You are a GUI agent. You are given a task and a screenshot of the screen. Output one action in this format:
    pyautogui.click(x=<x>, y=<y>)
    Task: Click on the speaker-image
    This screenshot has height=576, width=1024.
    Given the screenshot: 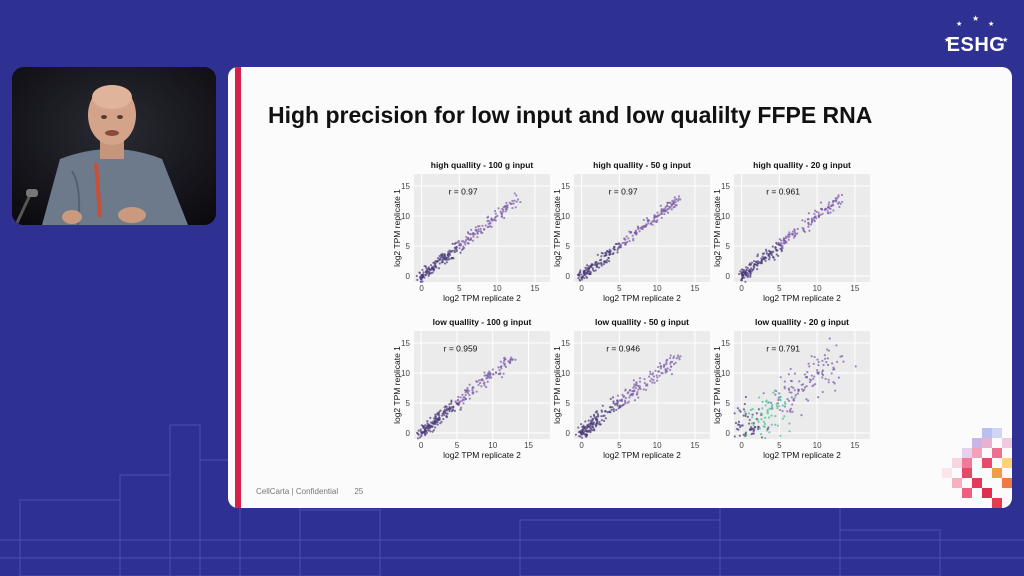 What is the action you would take?
    pyautogui.click(x=114, y=146)
    